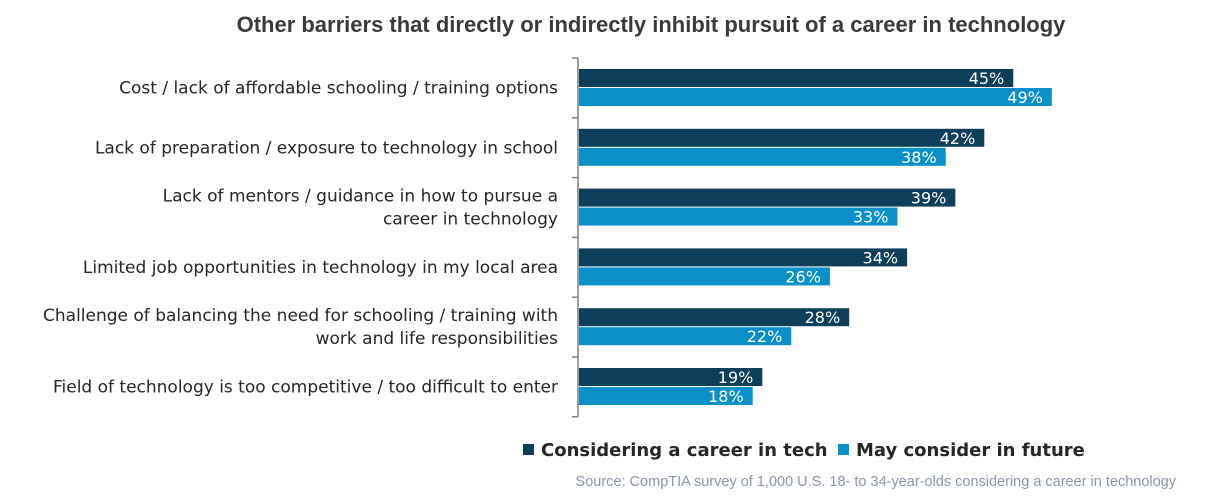  Describe the element at coordinates (1025, 97) in the screenshot. I see `data-label: 49%` at that location.